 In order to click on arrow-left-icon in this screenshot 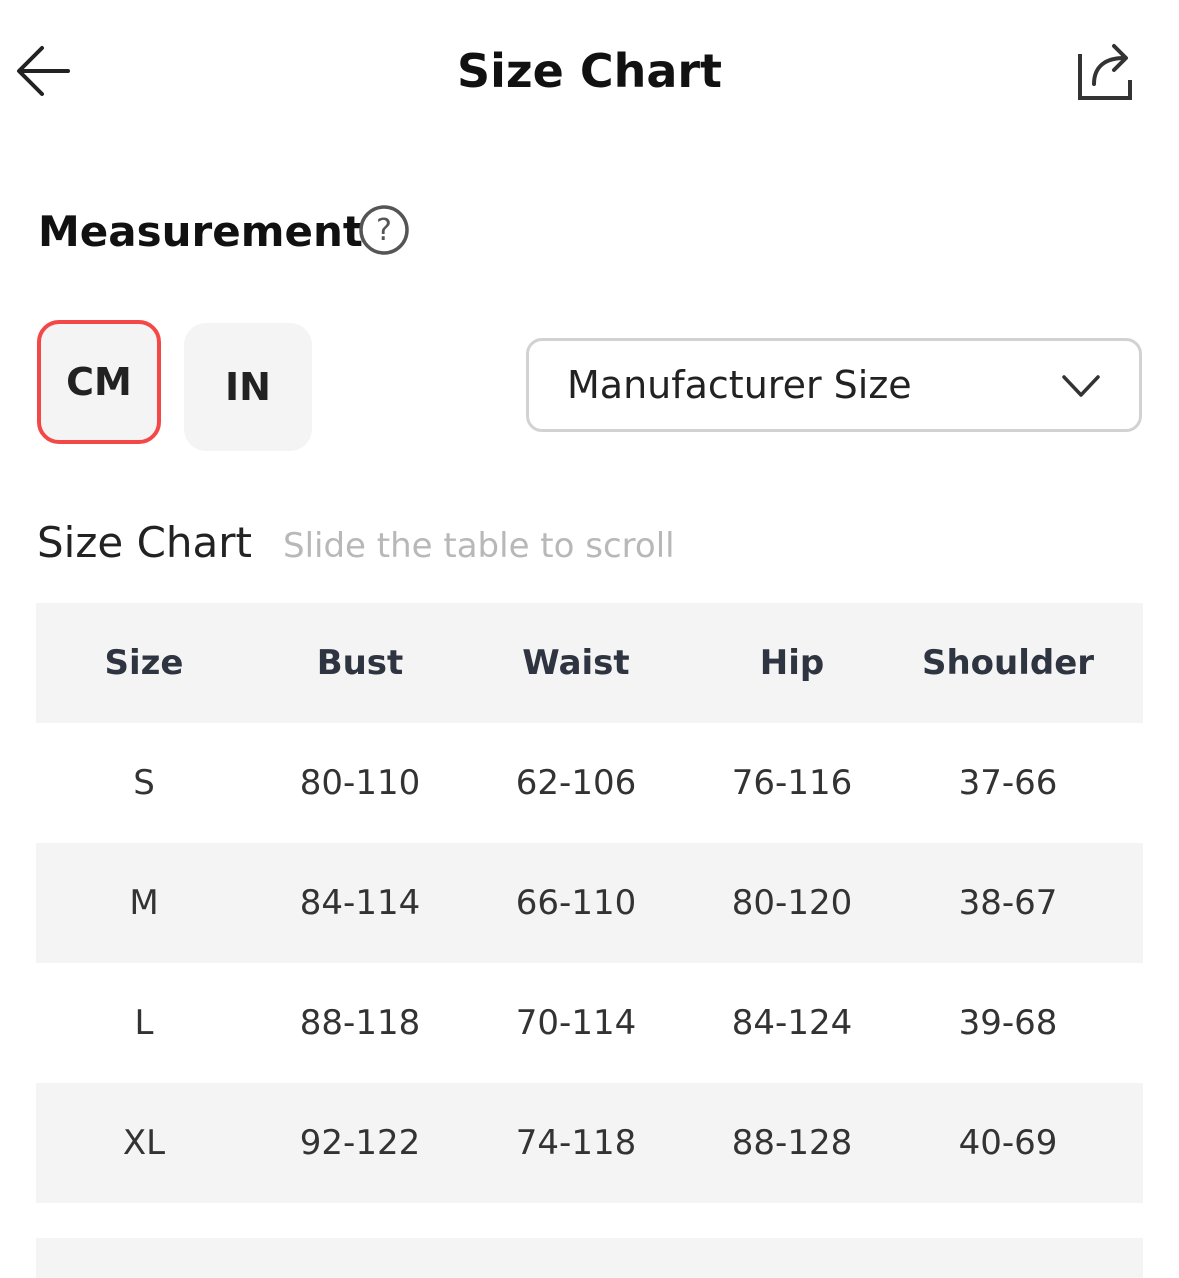, I will do `click(43, 71)`.